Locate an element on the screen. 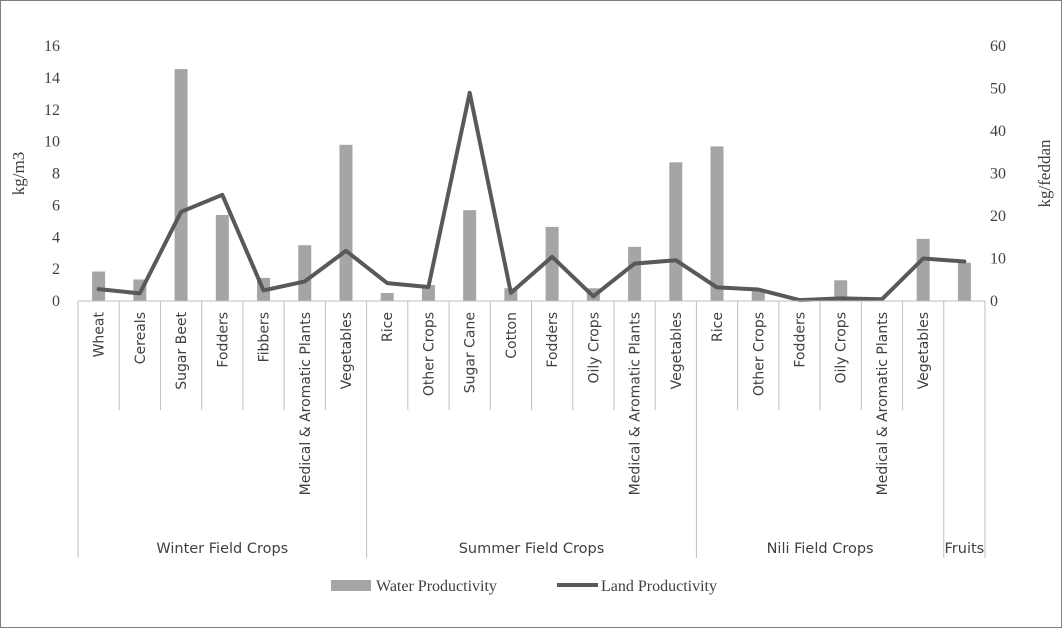 The image size is (1062, 628). category-label: Fibbers is located at coordinates (265, 337).